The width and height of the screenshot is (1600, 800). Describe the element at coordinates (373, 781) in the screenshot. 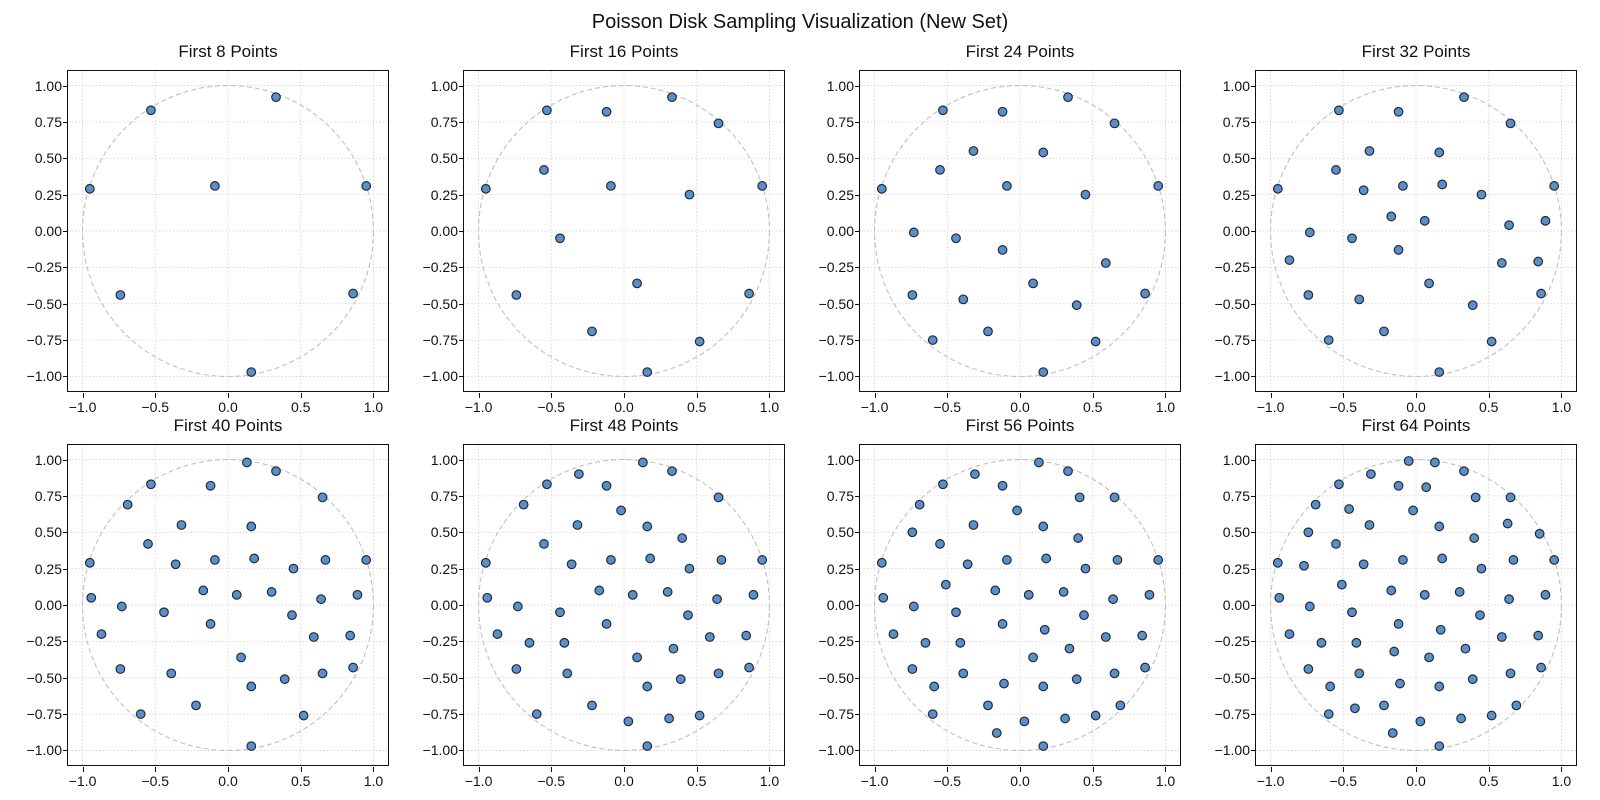

I see `x-tick-label: 1.0` at that location.